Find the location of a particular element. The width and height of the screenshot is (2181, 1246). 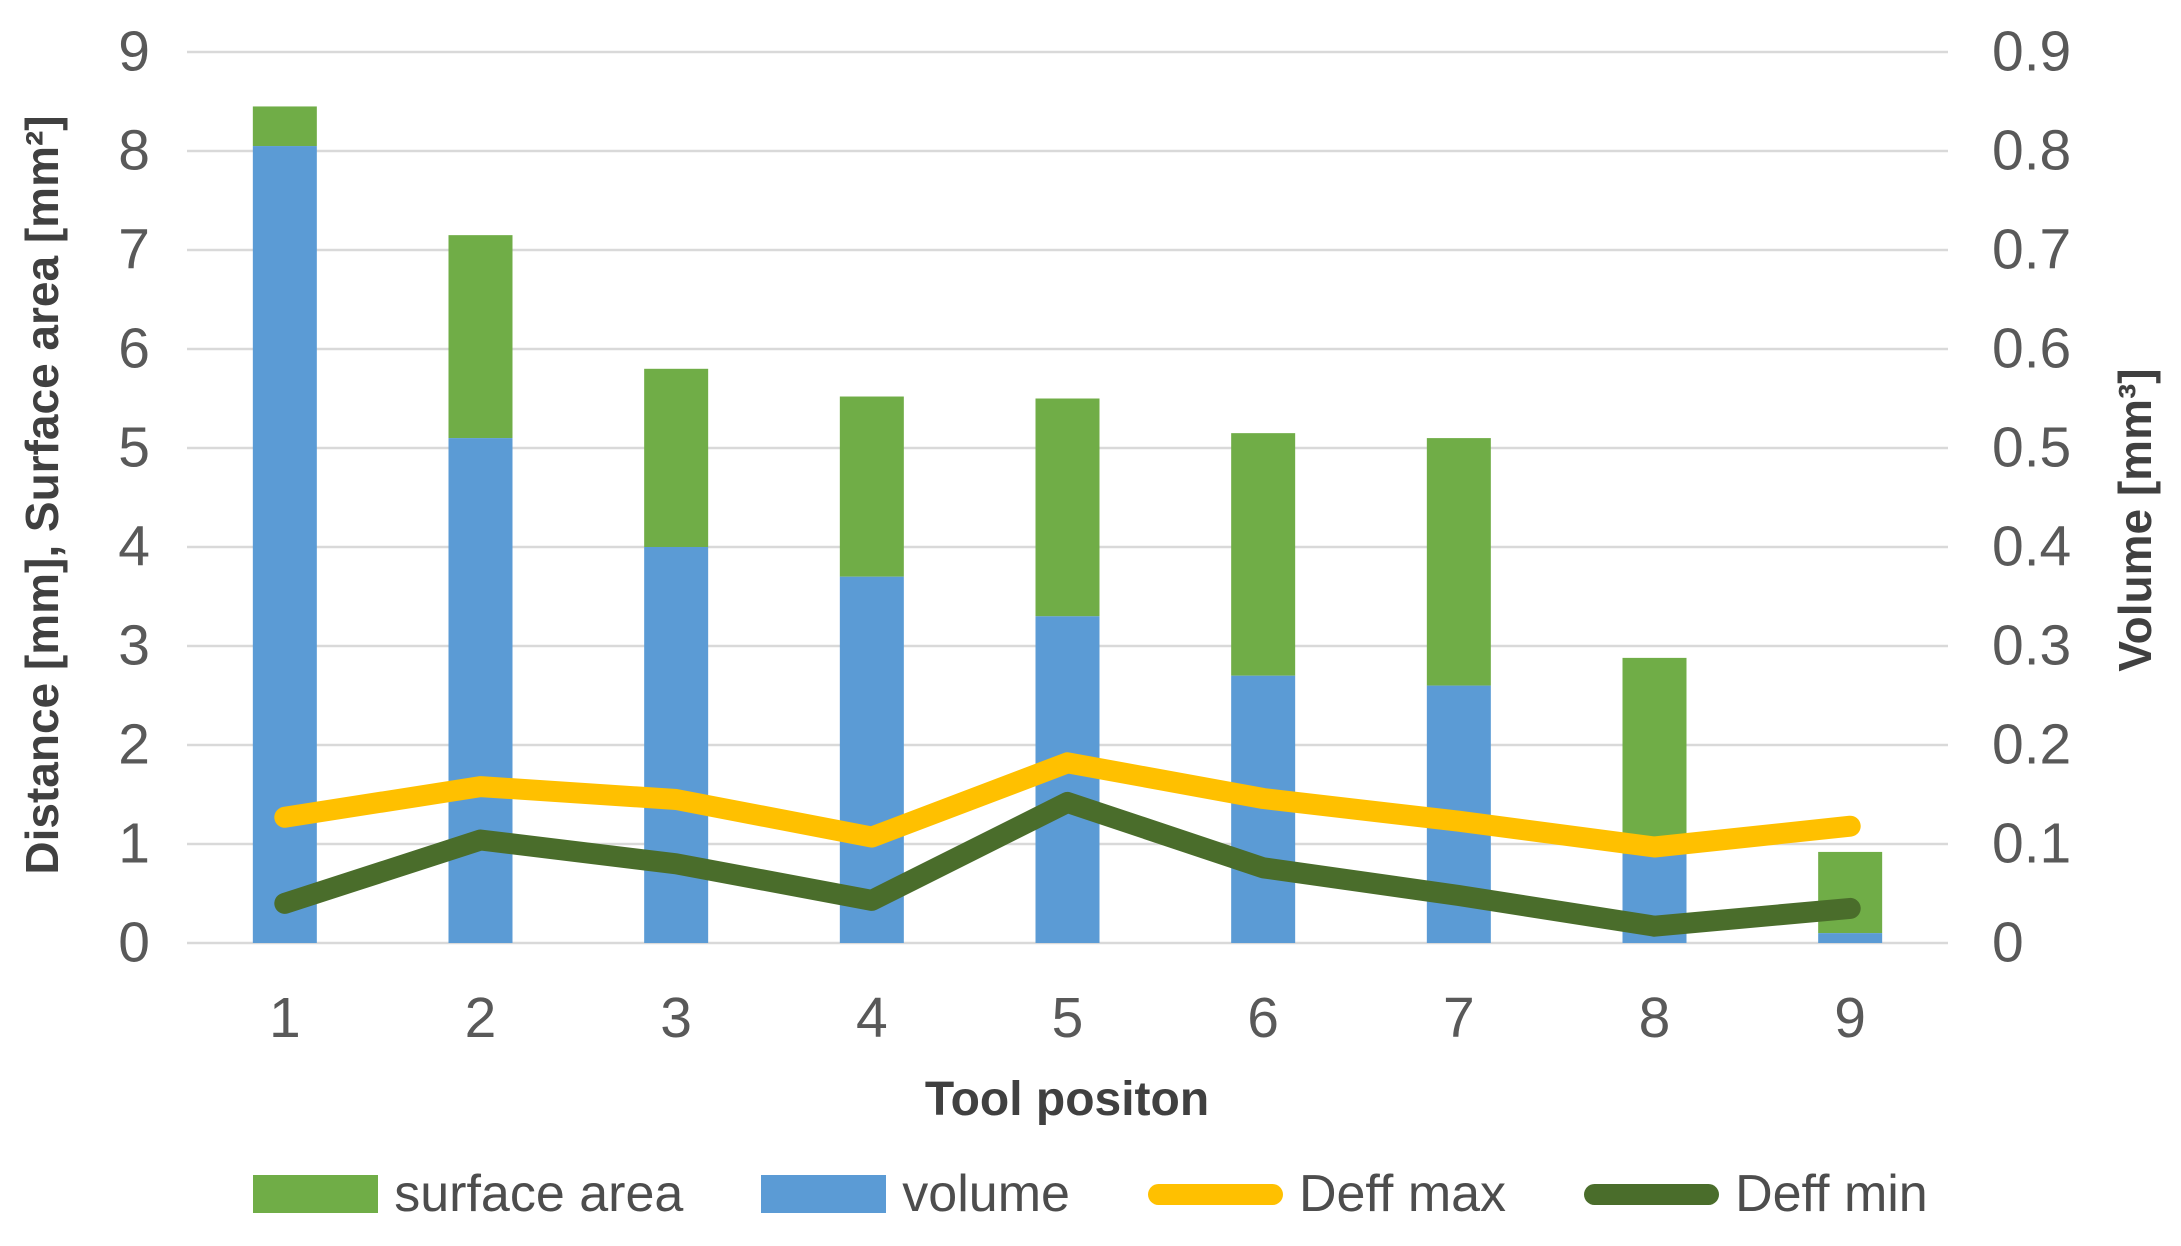

legend-label: Deff max is located at coordinates (1402, 1194).